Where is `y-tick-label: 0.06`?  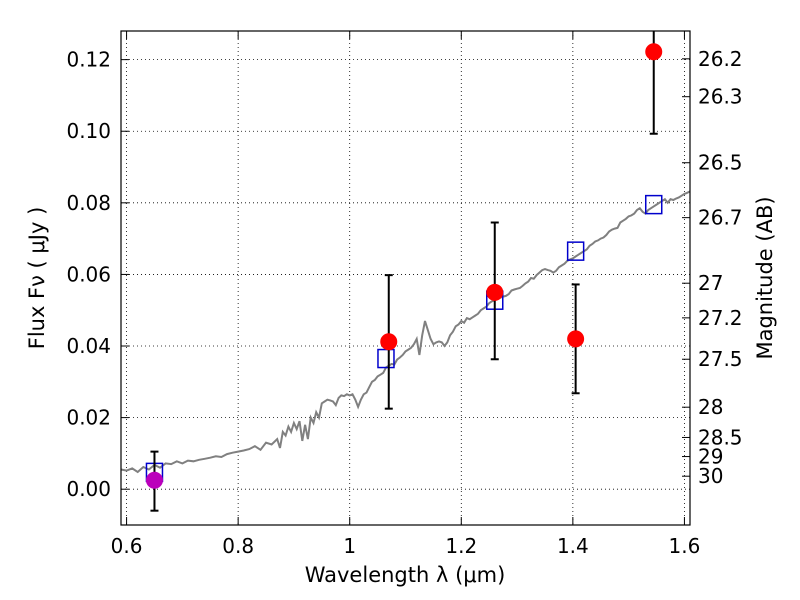 y-tick-label: 0.06 is located at coordinates (88, 274).